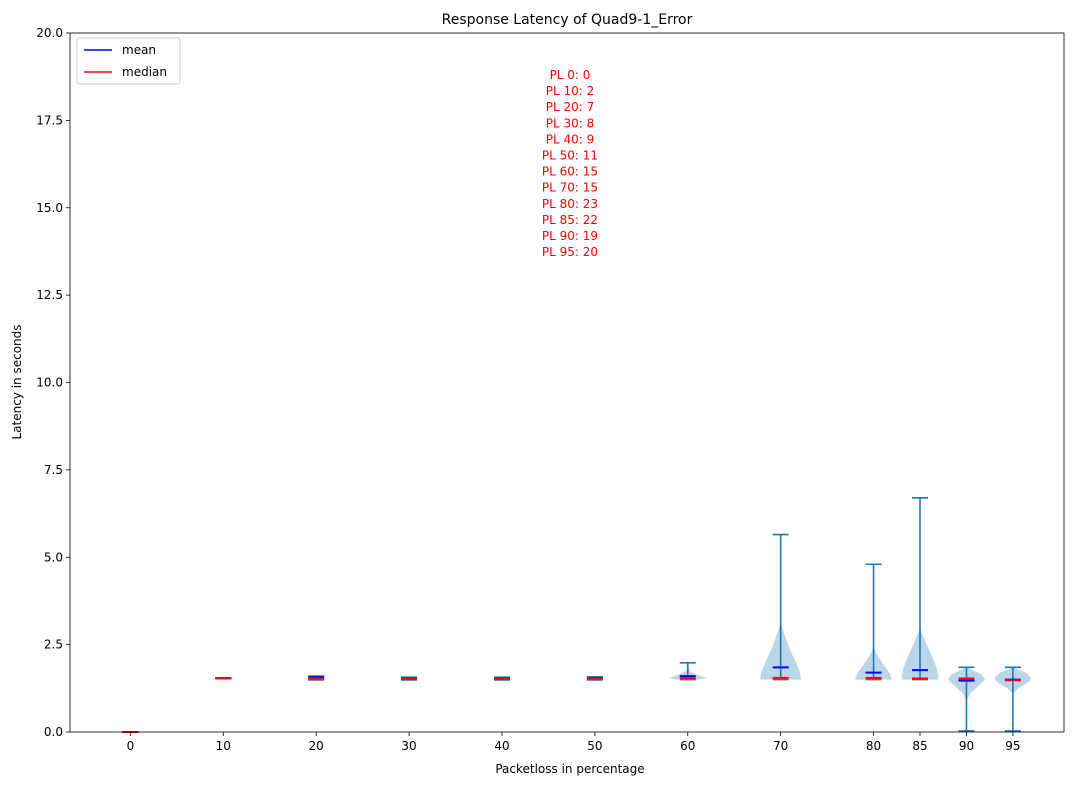 The image size is (1080, 789). What do you see at coordinates (144, 72) in the screenshot?
I see `legend-median-label: median` at bounding box center [144, 72].